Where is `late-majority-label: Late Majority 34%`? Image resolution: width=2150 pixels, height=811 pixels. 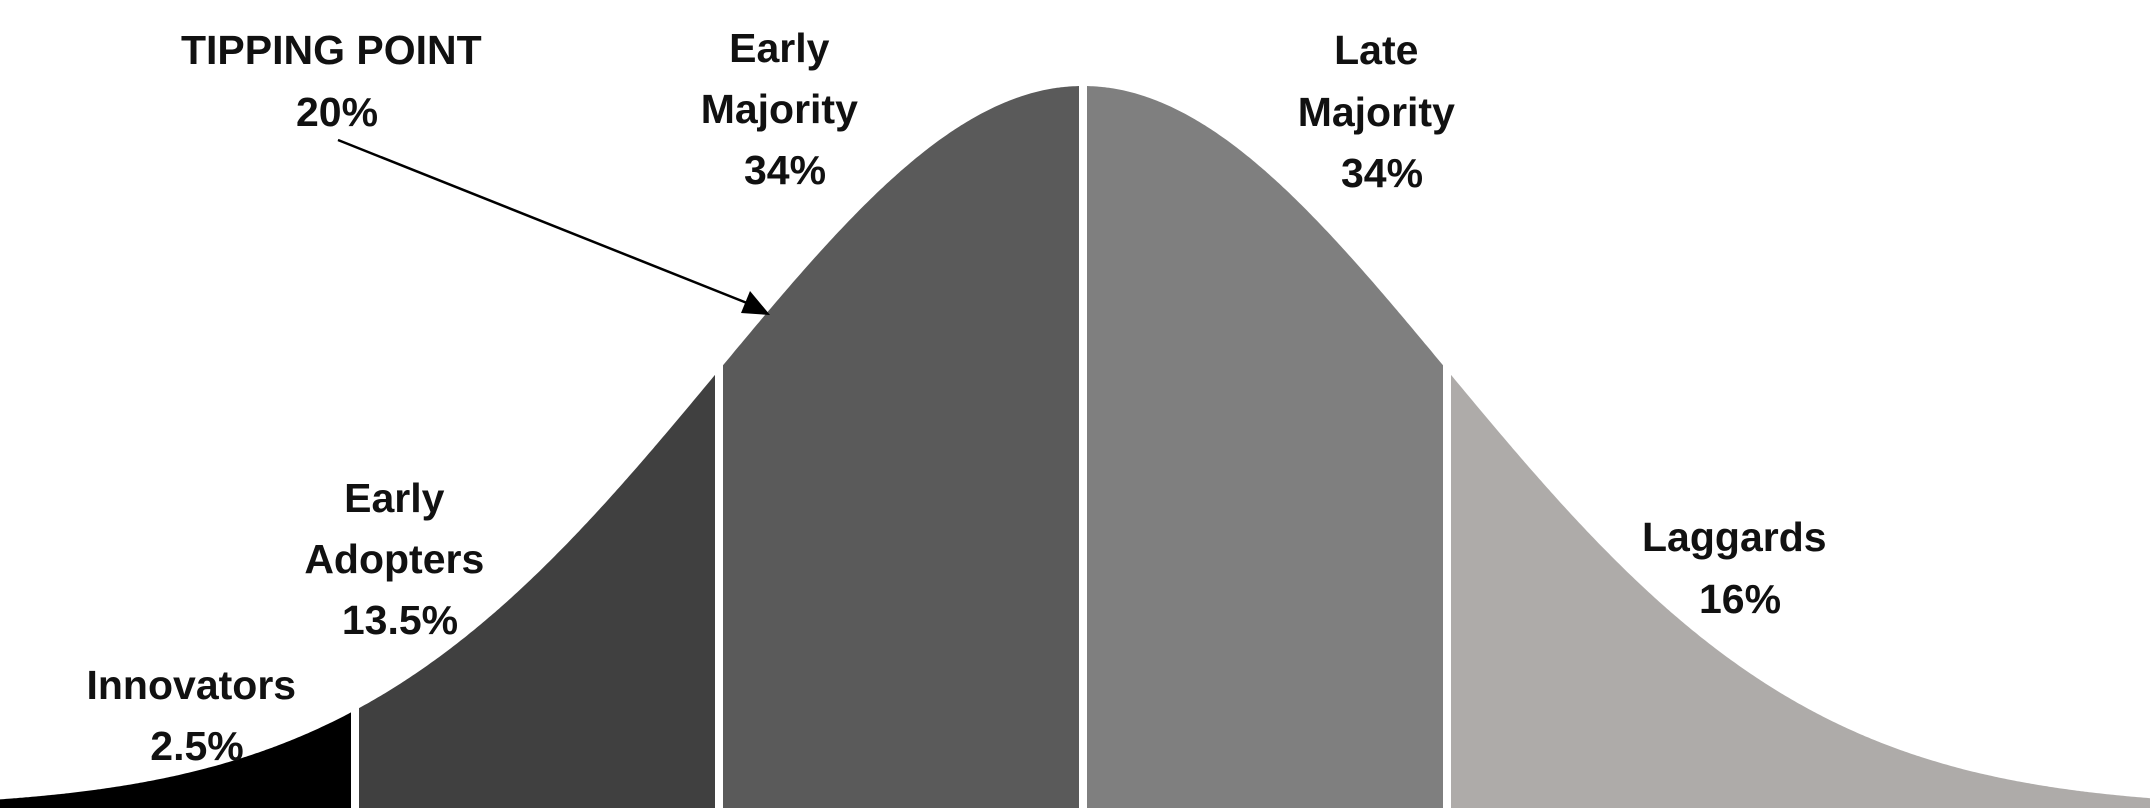
late-majority-label: Late Majority 34% is located at coordinates (1382, 111).